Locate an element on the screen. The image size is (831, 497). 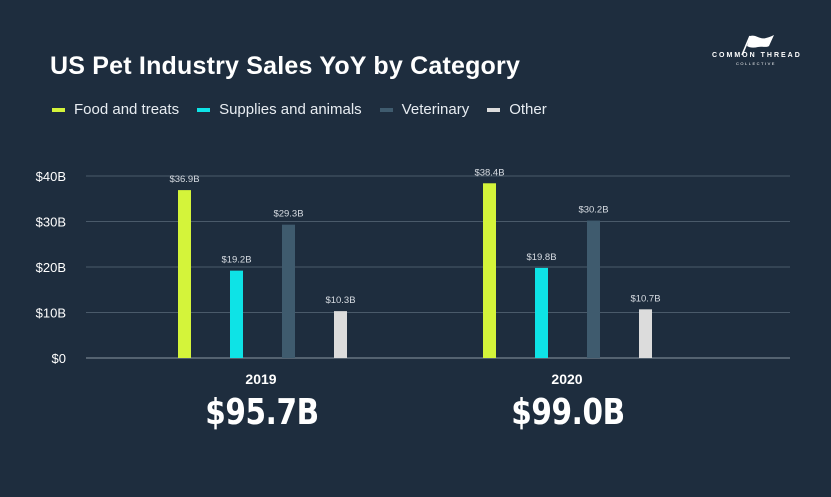
legend-swatch-food is located at coordinates (58, 109).